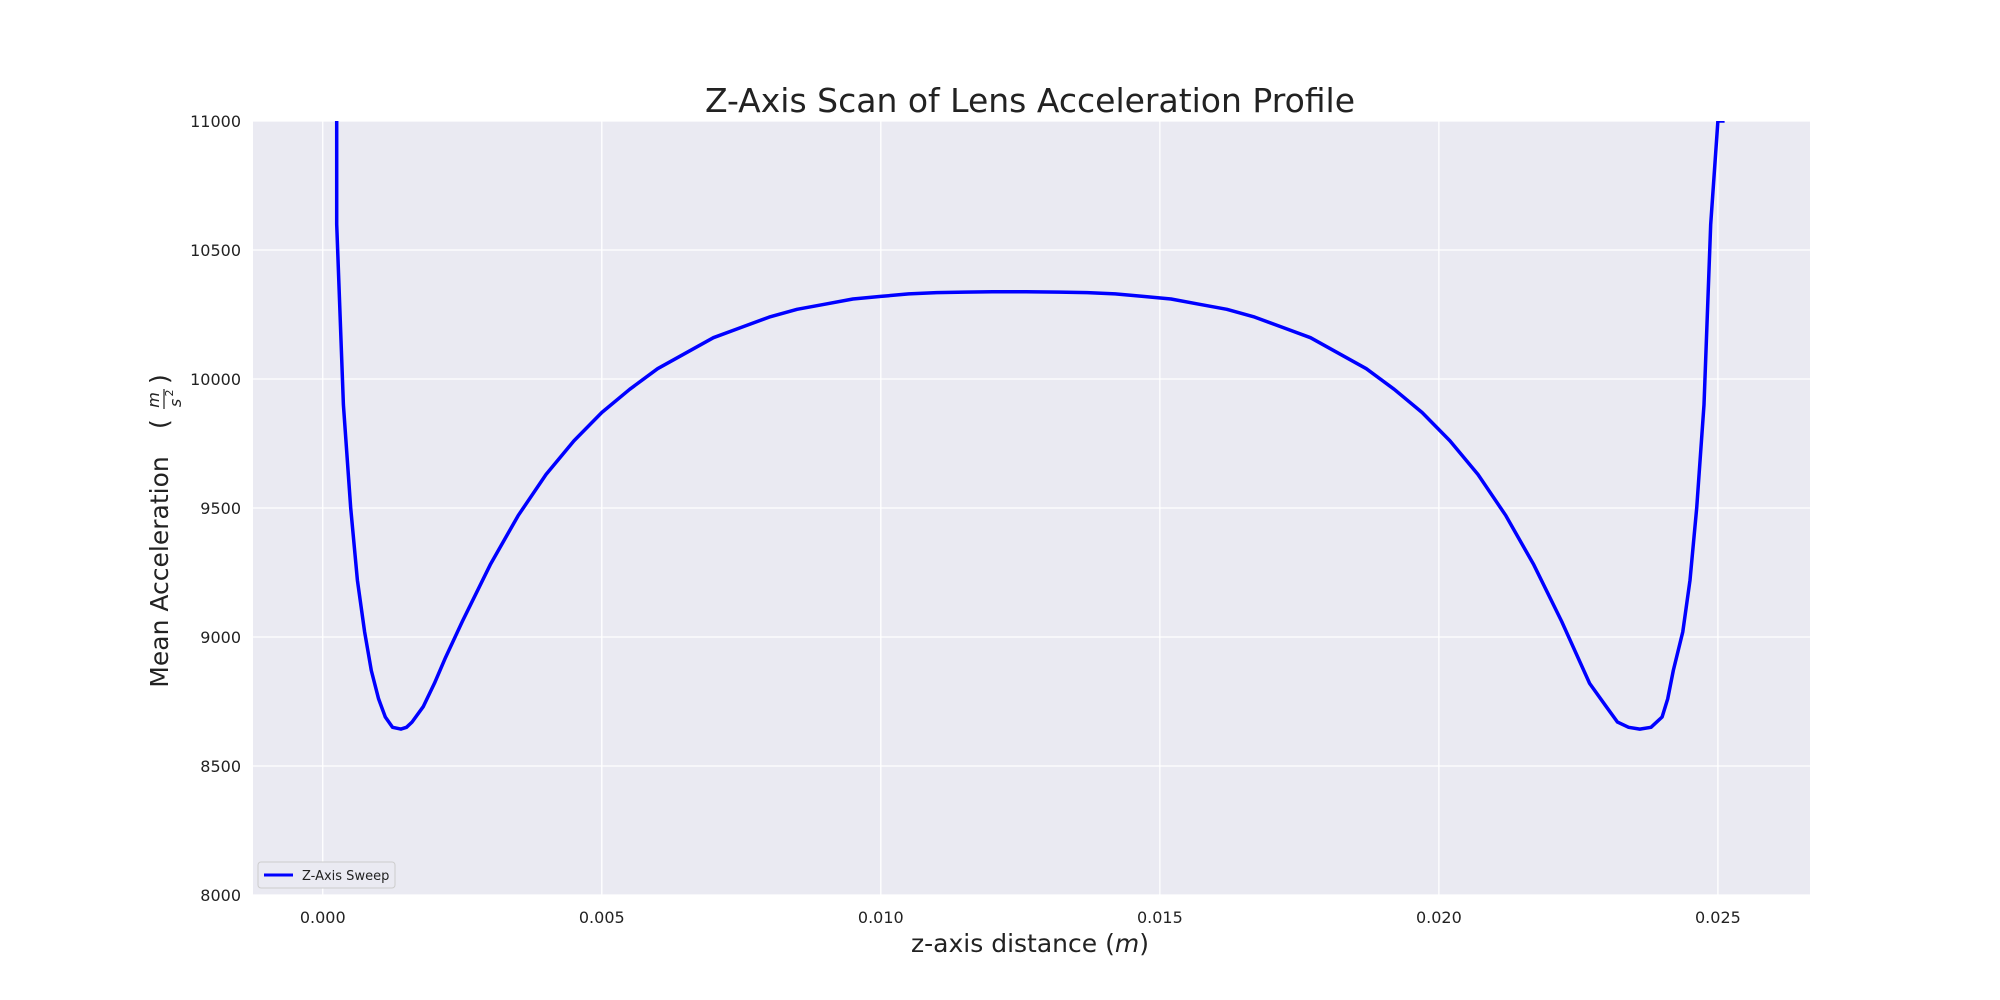  Describe the element at coordinates (602, 917) in the screenshot. I see `x-tick-label: 0.005` at that location.